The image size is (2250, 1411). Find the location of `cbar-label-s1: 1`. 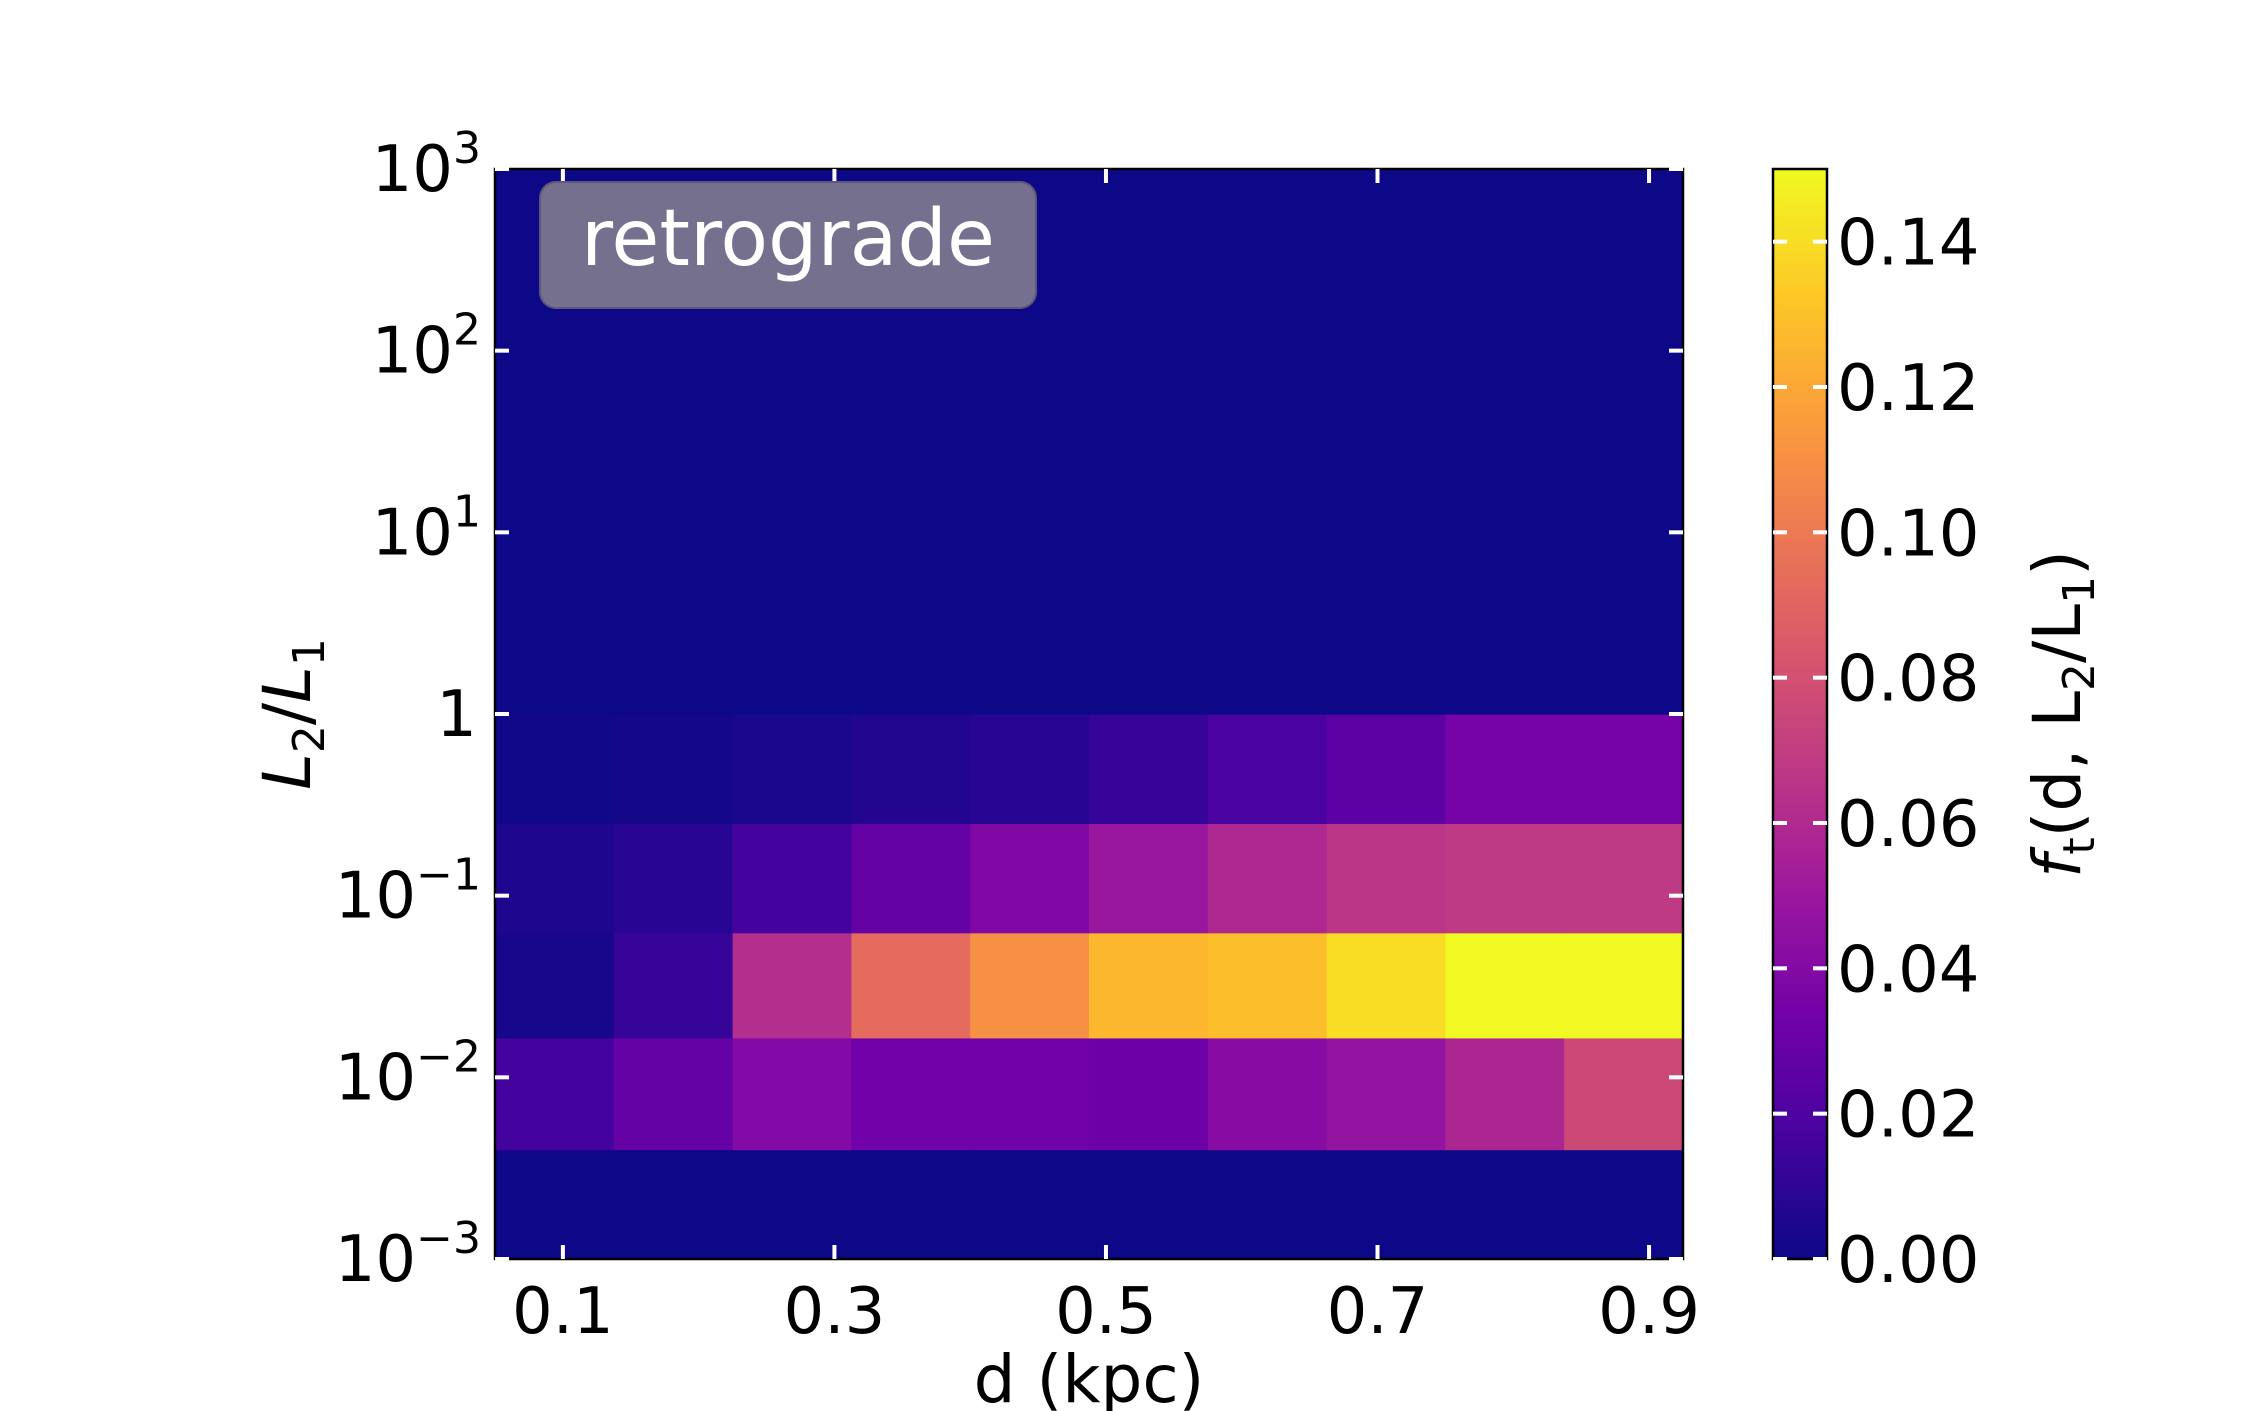

cbar-label-s1: 1 is located at coordinates (2079, 590).